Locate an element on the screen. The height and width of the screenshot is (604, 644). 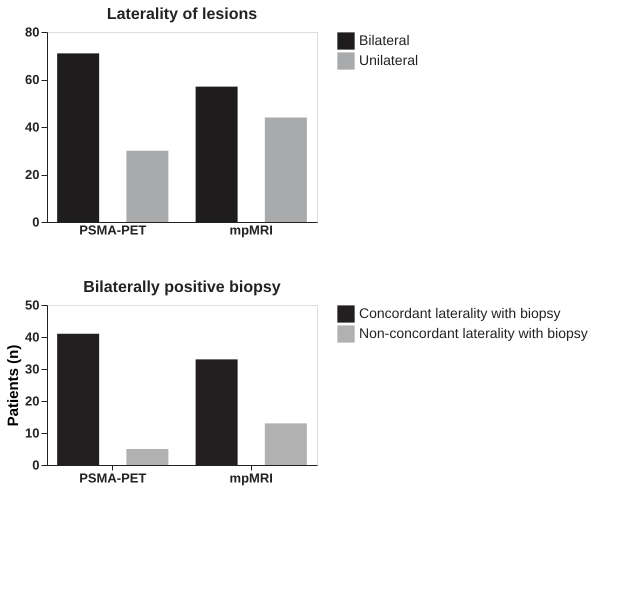
y-tick-label: 80 is located at coordinates (32, 32).